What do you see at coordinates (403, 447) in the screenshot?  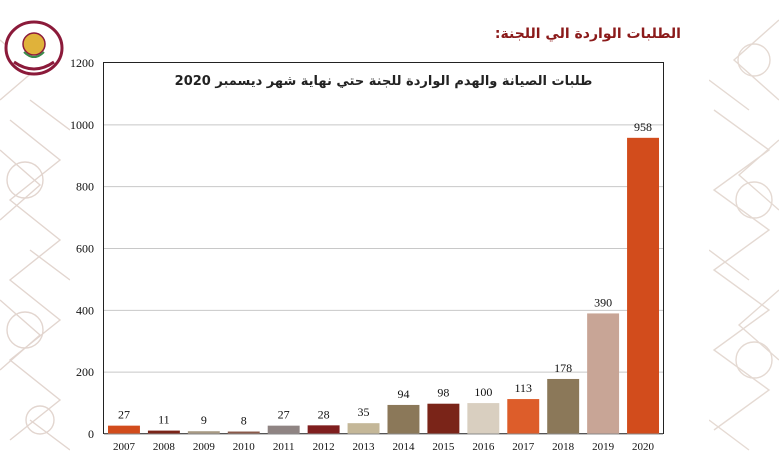 I see `x-tick-label: 2014` at bounding box center [403, 447].